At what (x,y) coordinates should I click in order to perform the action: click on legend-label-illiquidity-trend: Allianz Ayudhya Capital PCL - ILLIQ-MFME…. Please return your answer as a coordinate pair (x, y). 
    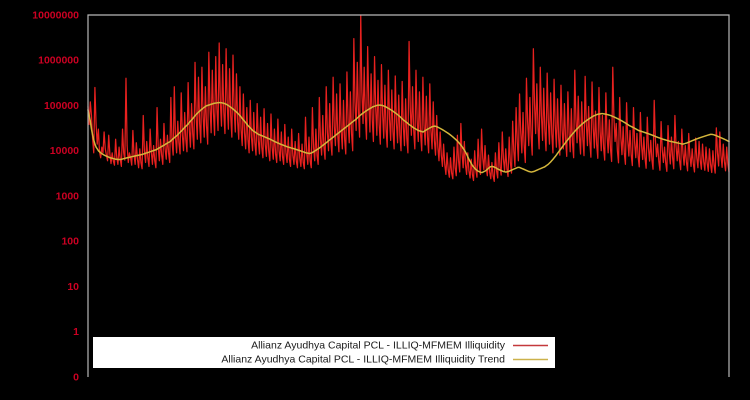
    Looking at the image, I should click on (363, 359).